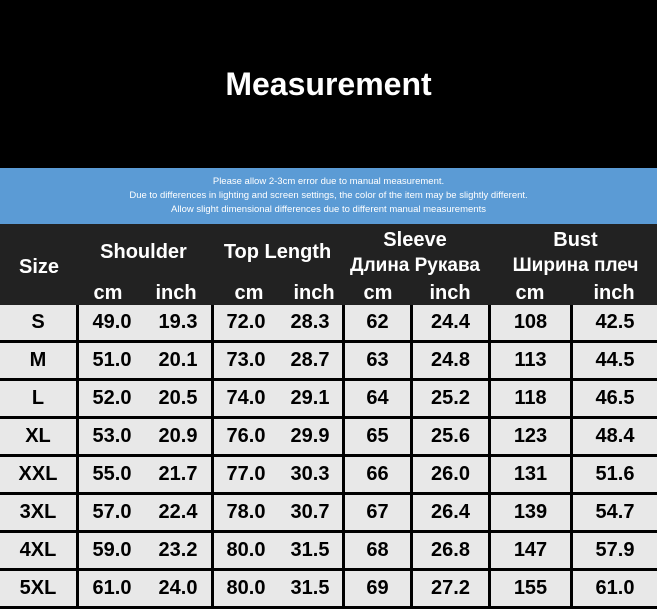 The height and width of the screenshot is (609, 657). I want to click on value-cell: 63, so click(377, 360).